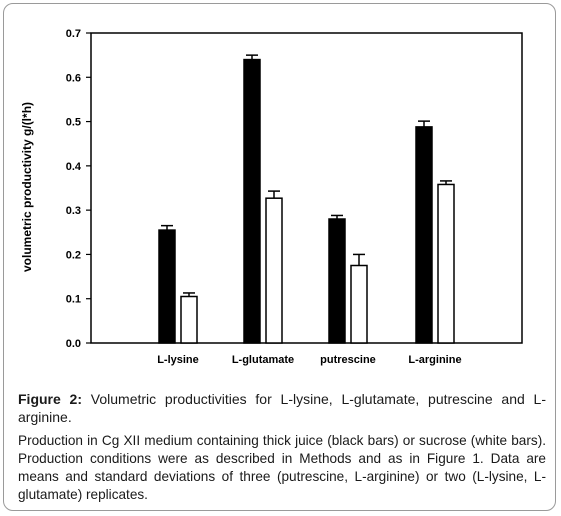 This screenshot has height=516, width=561. What do you see at coordinates (178, 360) in the screenshot?
I see `x-category-label: L-lysine` at bounding box center [178, 360].